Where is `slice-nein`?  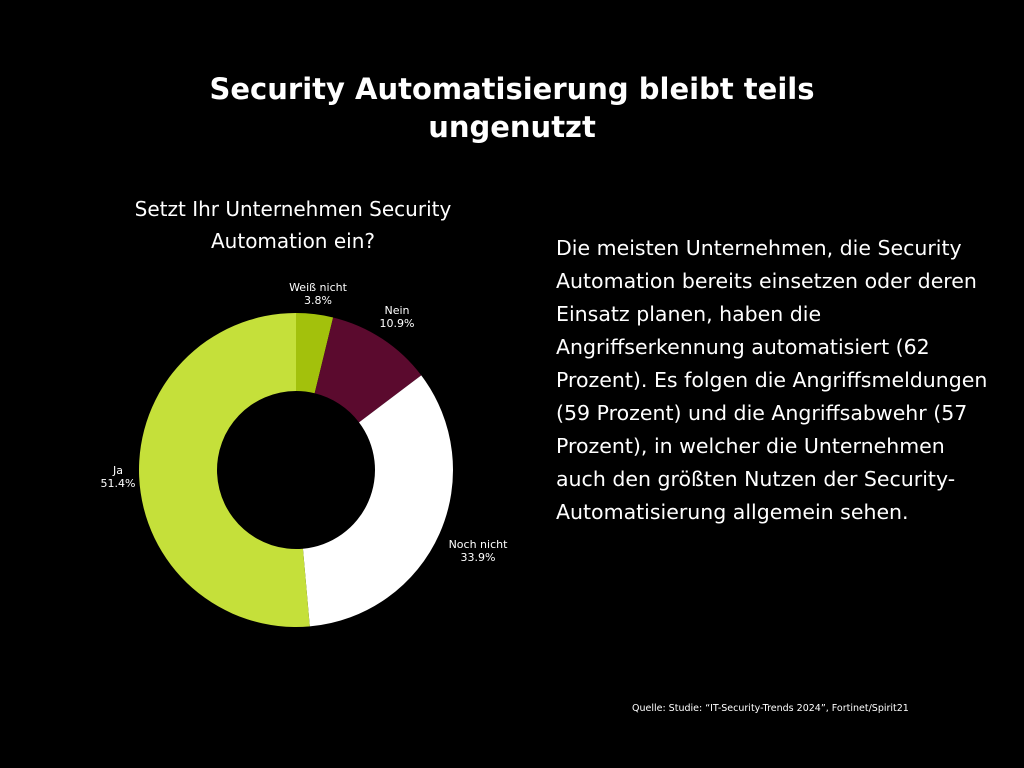
slice-nein is located at coordinates (368, 370).